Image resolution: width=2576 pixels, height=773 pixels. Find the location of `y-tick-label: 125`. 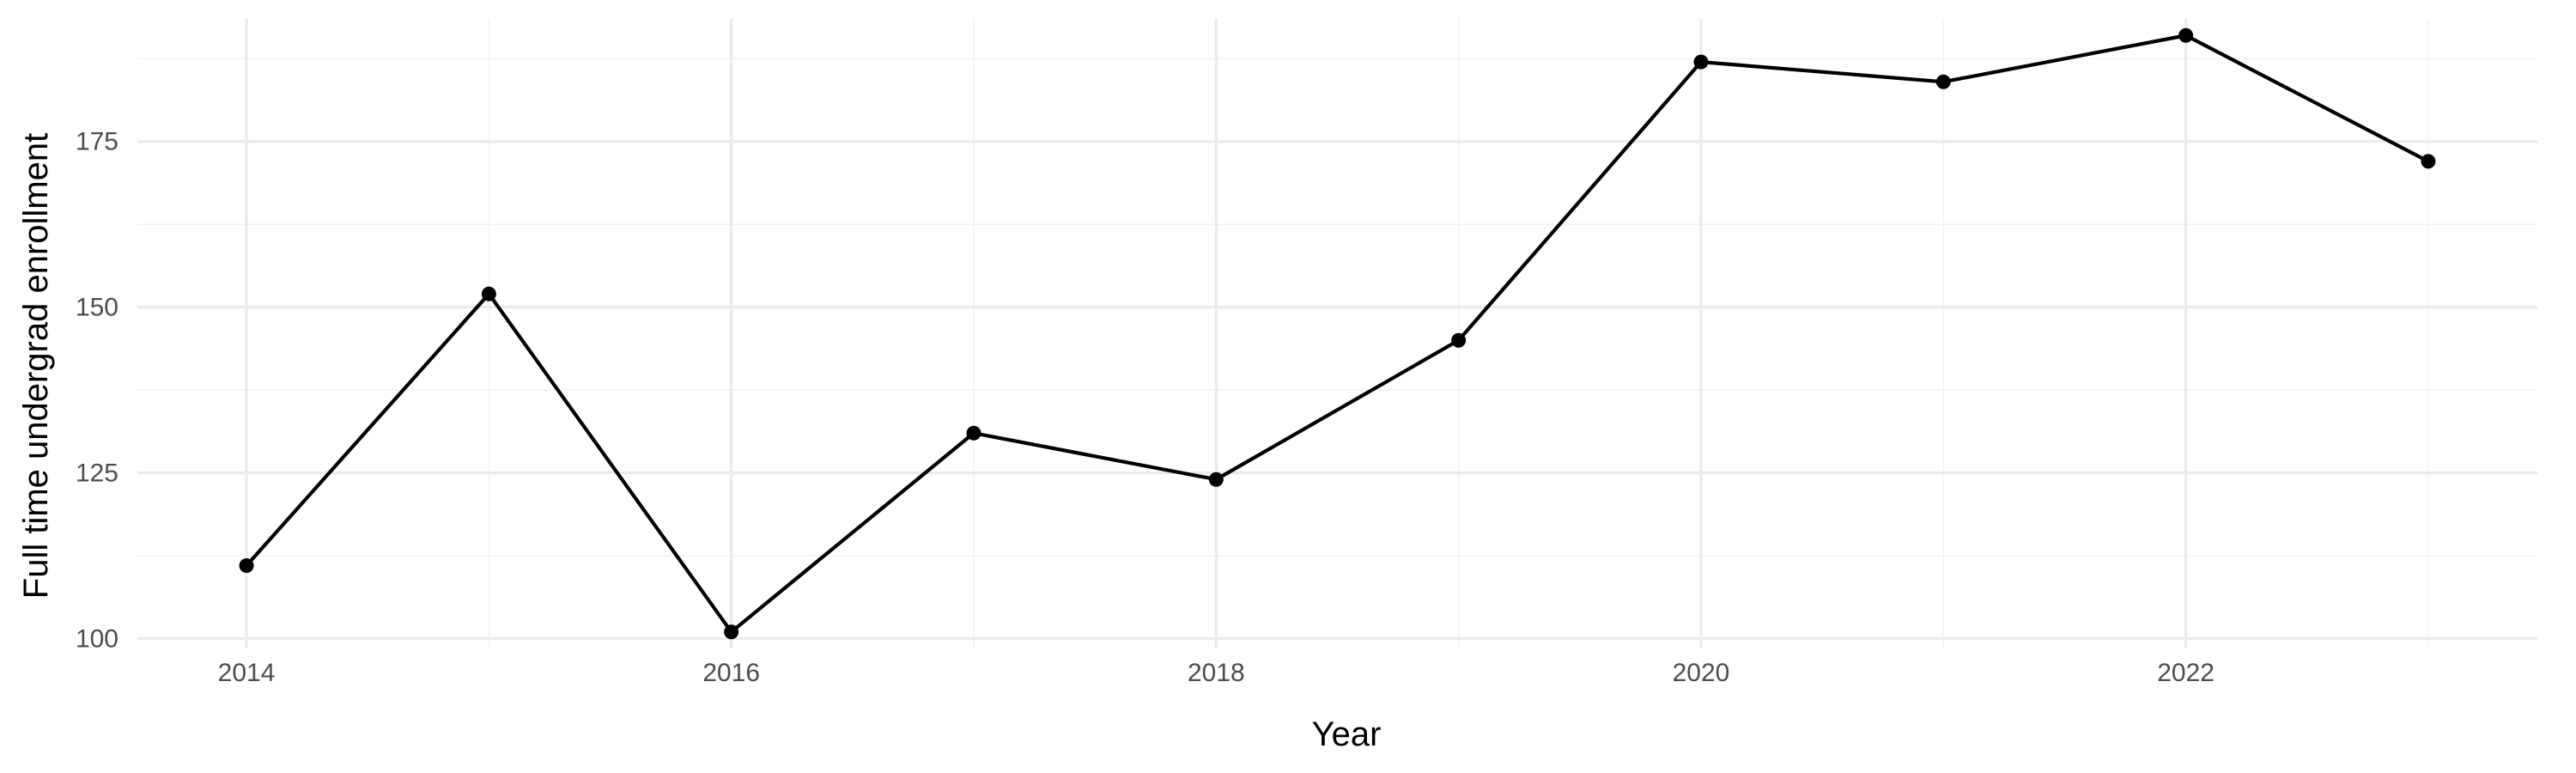

y-tick-label: 125 is located at coordinates (97, 474).